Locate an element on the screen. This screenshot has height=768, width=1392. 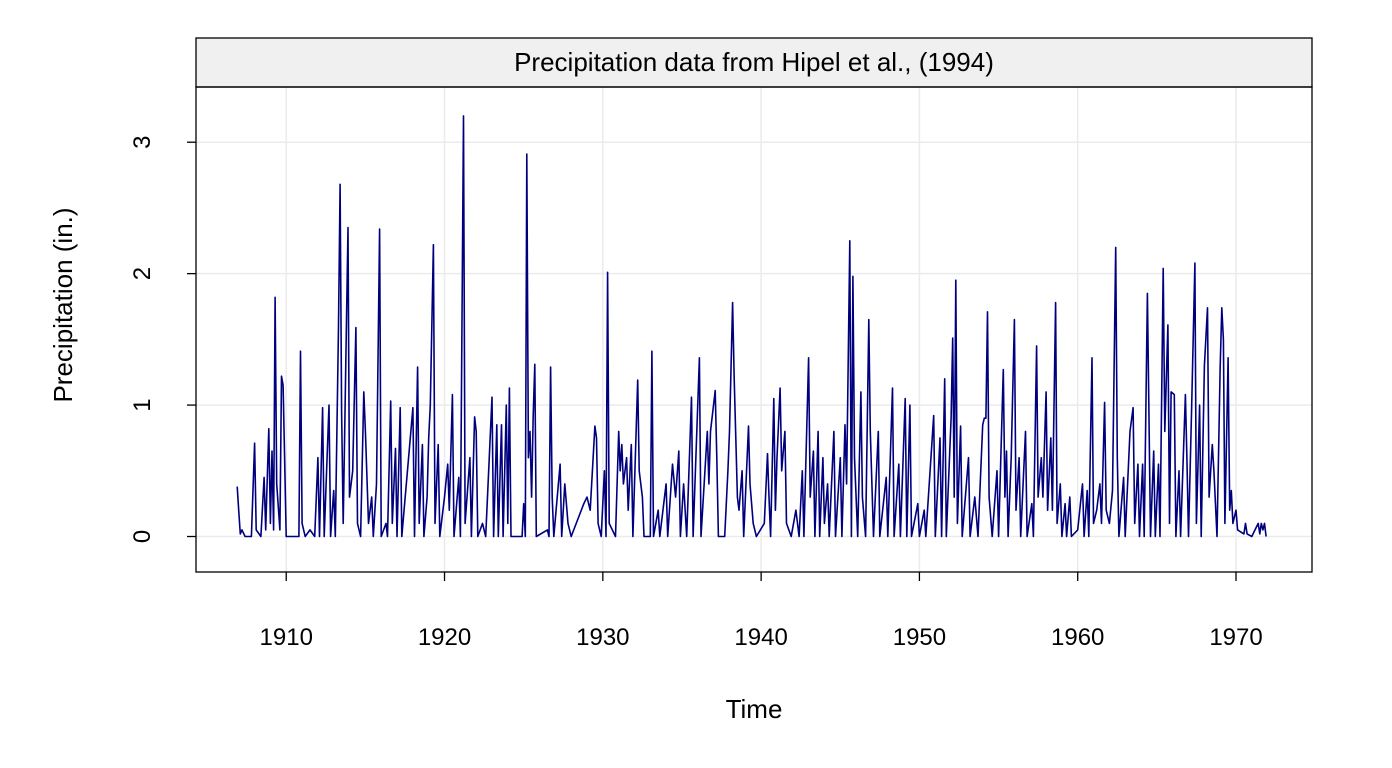
x-tick-label: 1910 is located at coordinates (286, 637).